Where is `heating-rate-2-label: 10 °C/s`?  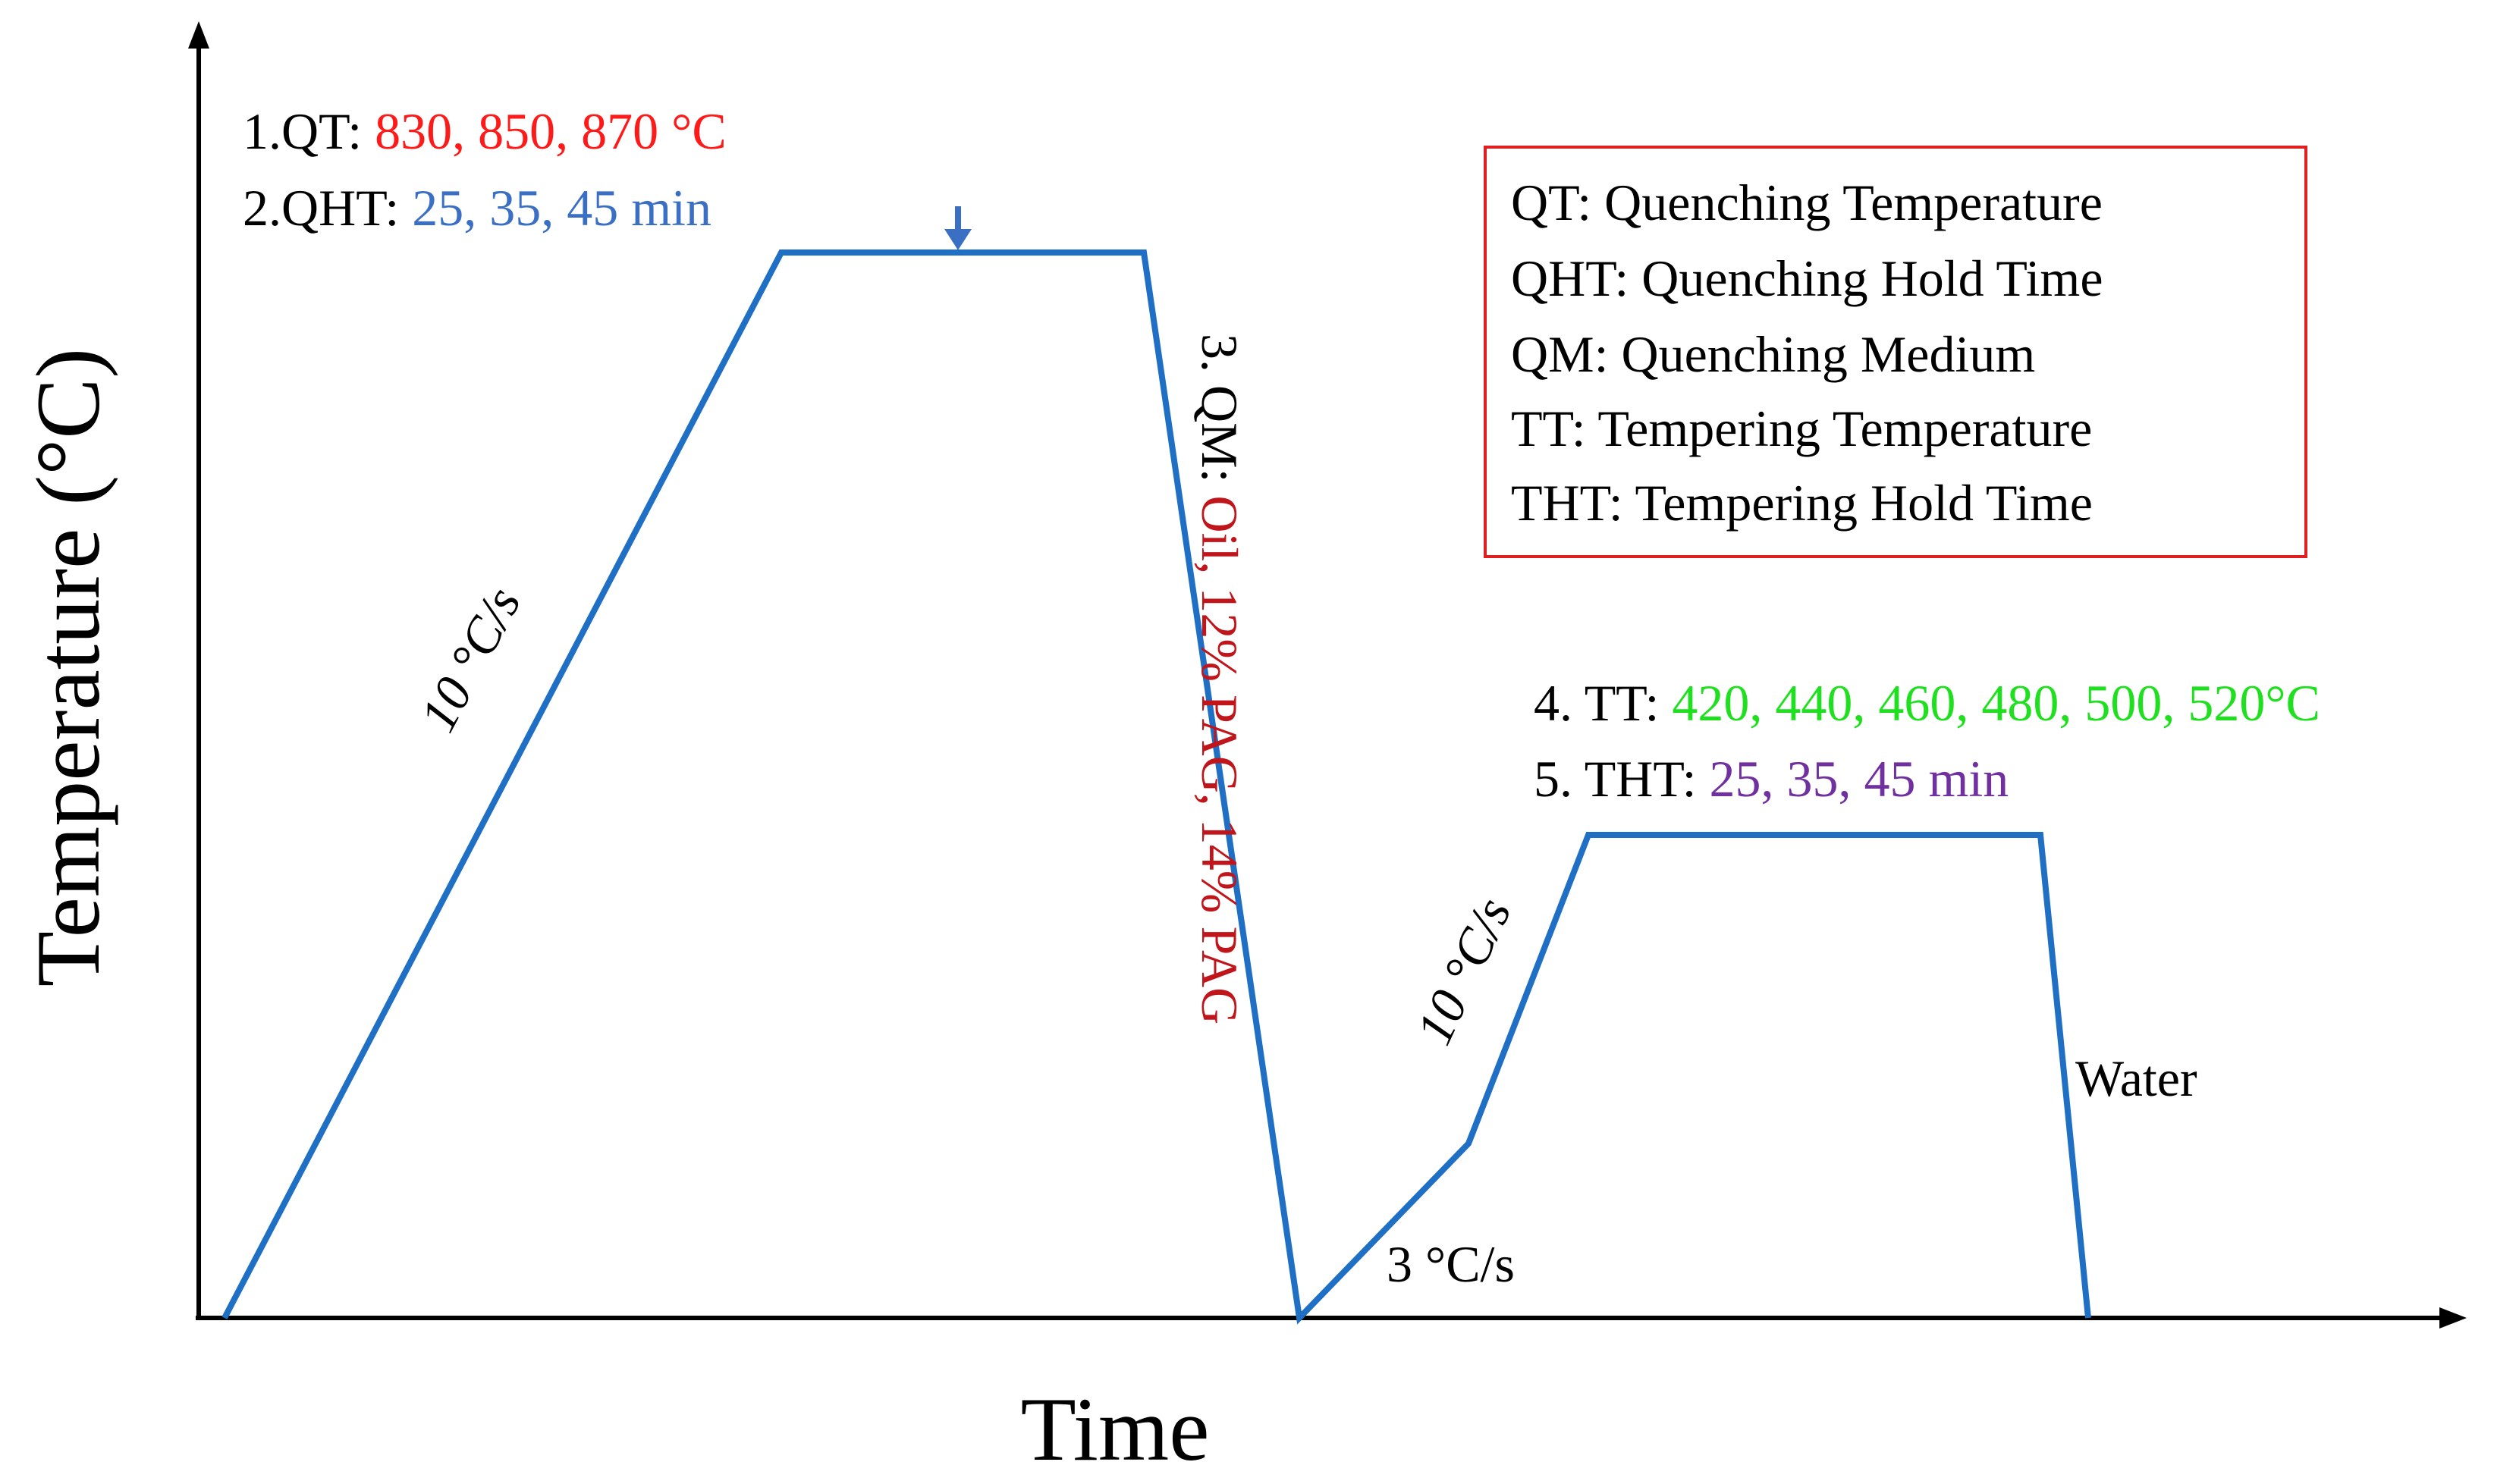 heating-rate-2-label: 10 °C/s is located at coordinates (1463, 971).